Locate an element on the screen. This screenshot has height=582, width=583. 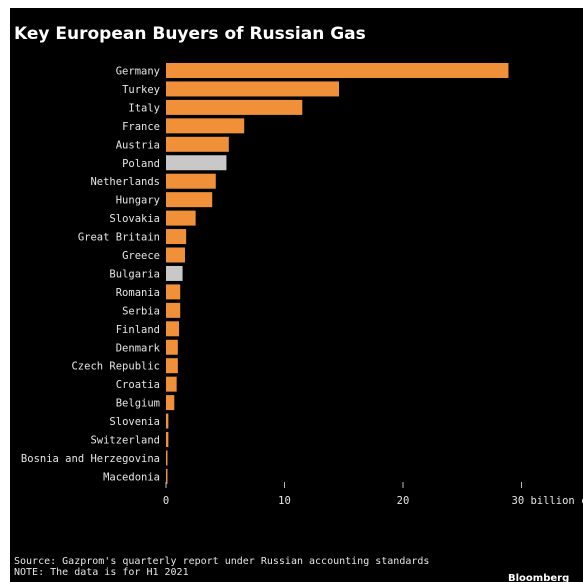
category-label: Switzerland is located at coordinates (125, 441).